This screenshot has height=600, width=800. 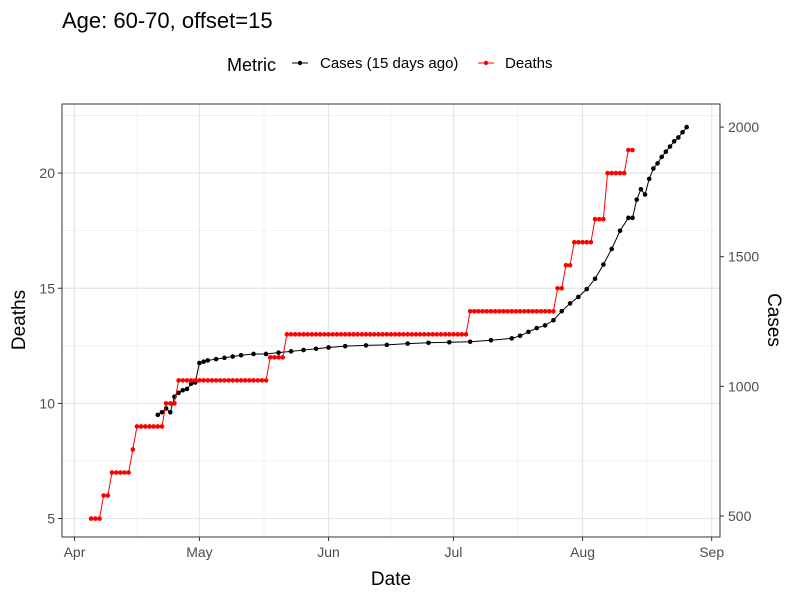 What do you see at coordinates (51, 519) in the screenshot?
I see `y-left-tick-label: 5` at bounding box center [51, 519].